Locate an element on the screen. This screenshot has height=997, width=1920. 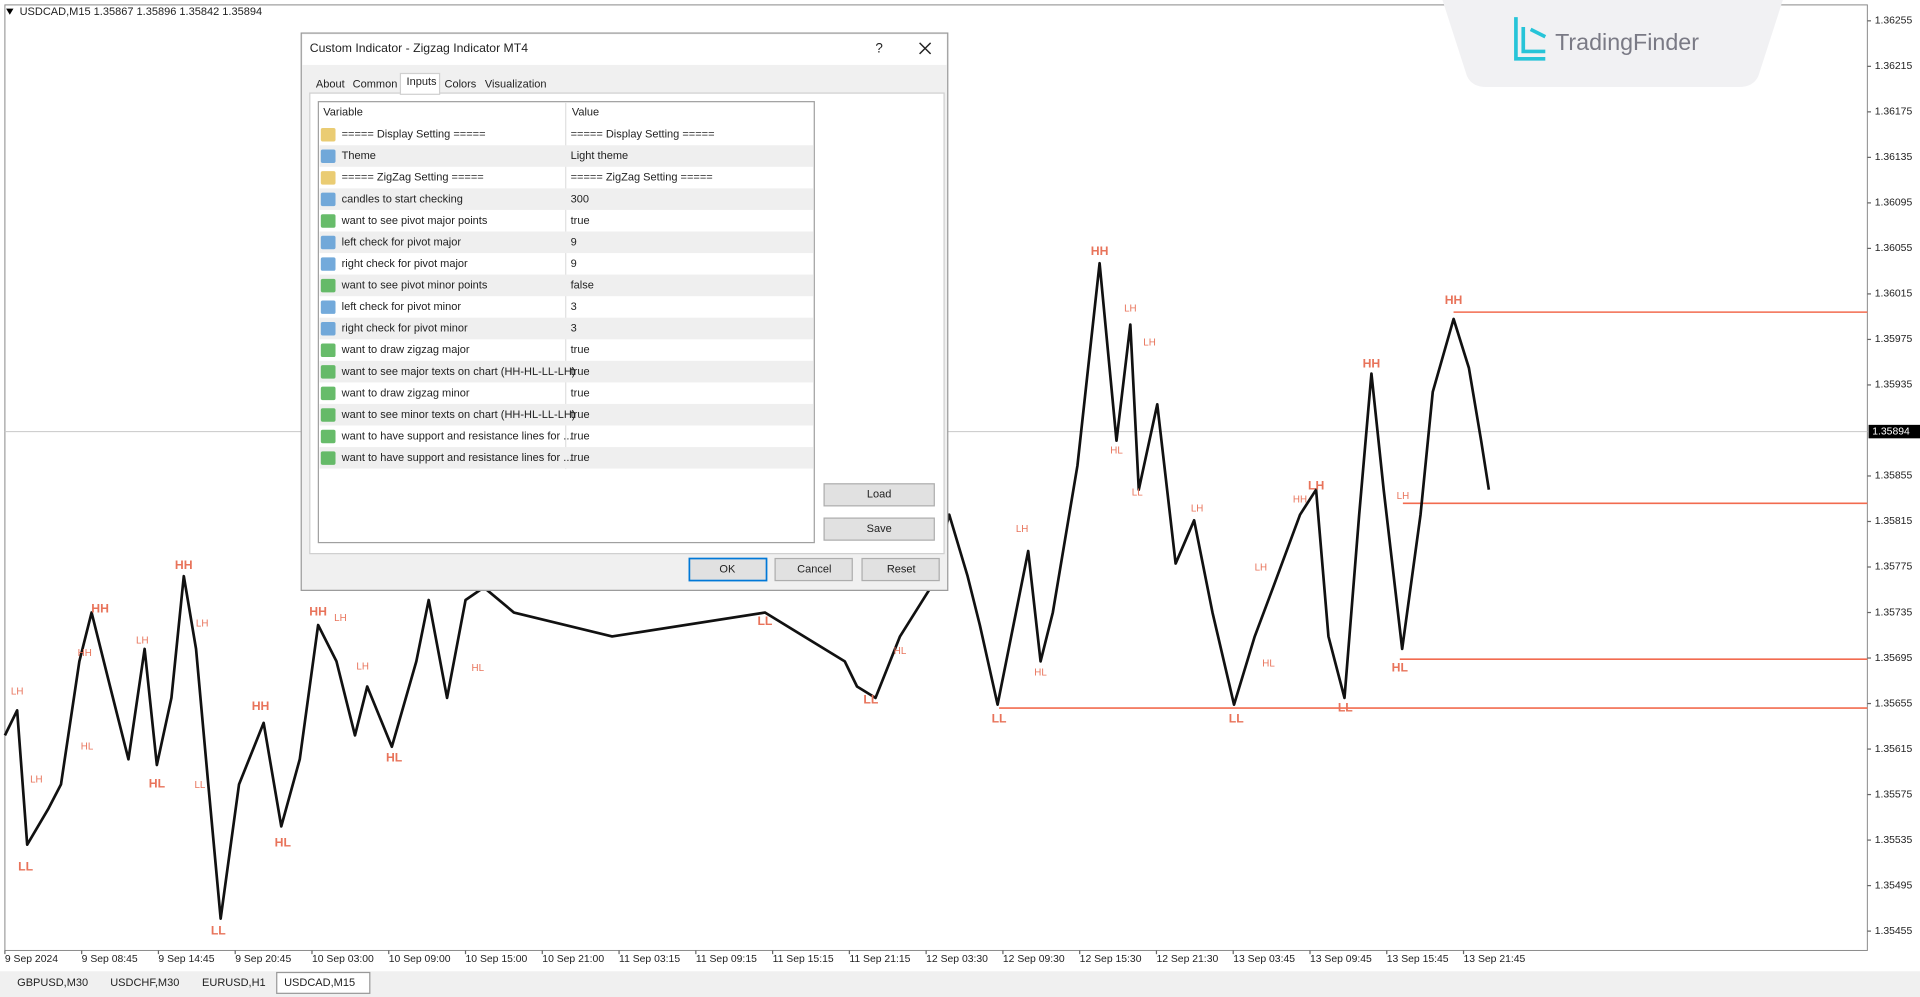
variable-value: Light theme is located at coordinates (600, 156).